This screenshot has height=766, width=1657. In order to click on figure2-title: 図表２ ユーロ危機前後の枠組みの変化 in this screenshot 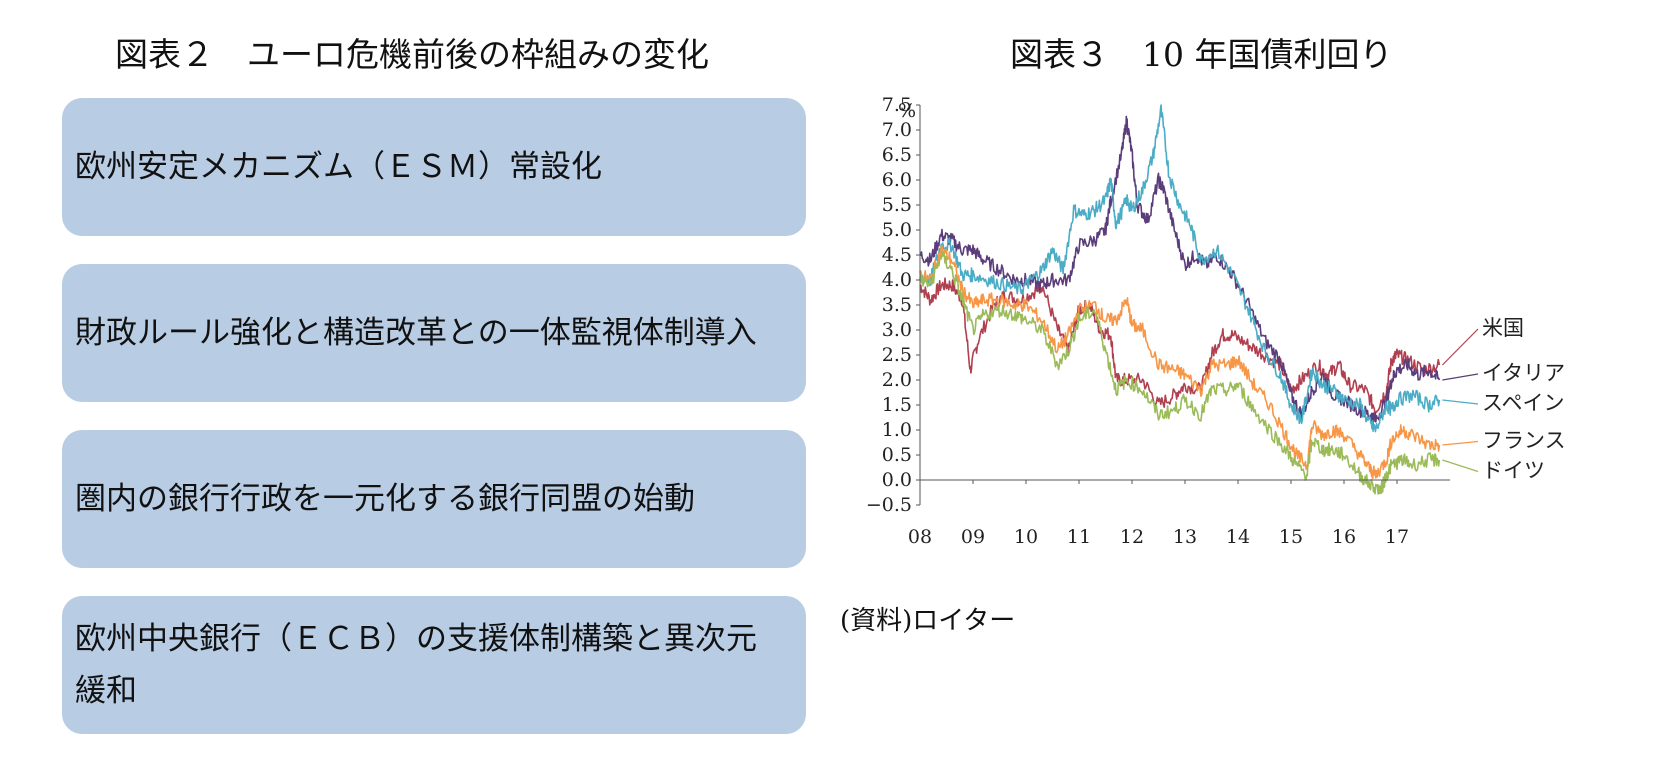, I will do `click(412, 54)`.